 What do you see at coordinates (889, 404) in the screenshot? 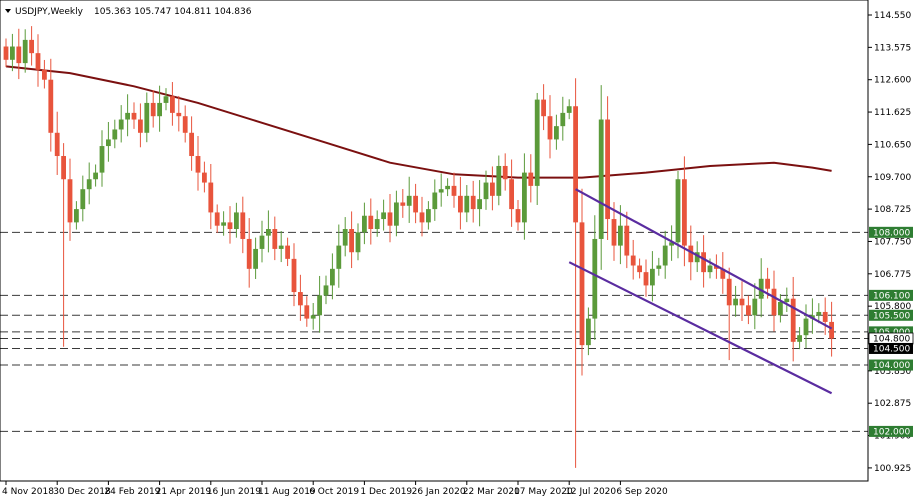
I see `y-tick-12: 102.875` at bounding box center [889, 404].